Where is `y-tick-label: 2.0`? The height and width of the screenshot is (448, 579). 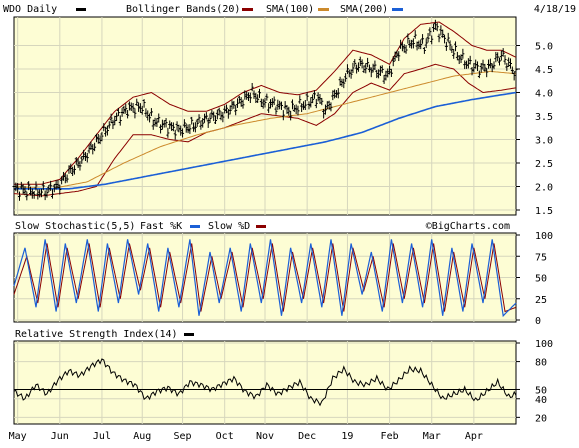
y-tick-label: 2.0 is located at coordinates (544, 188).